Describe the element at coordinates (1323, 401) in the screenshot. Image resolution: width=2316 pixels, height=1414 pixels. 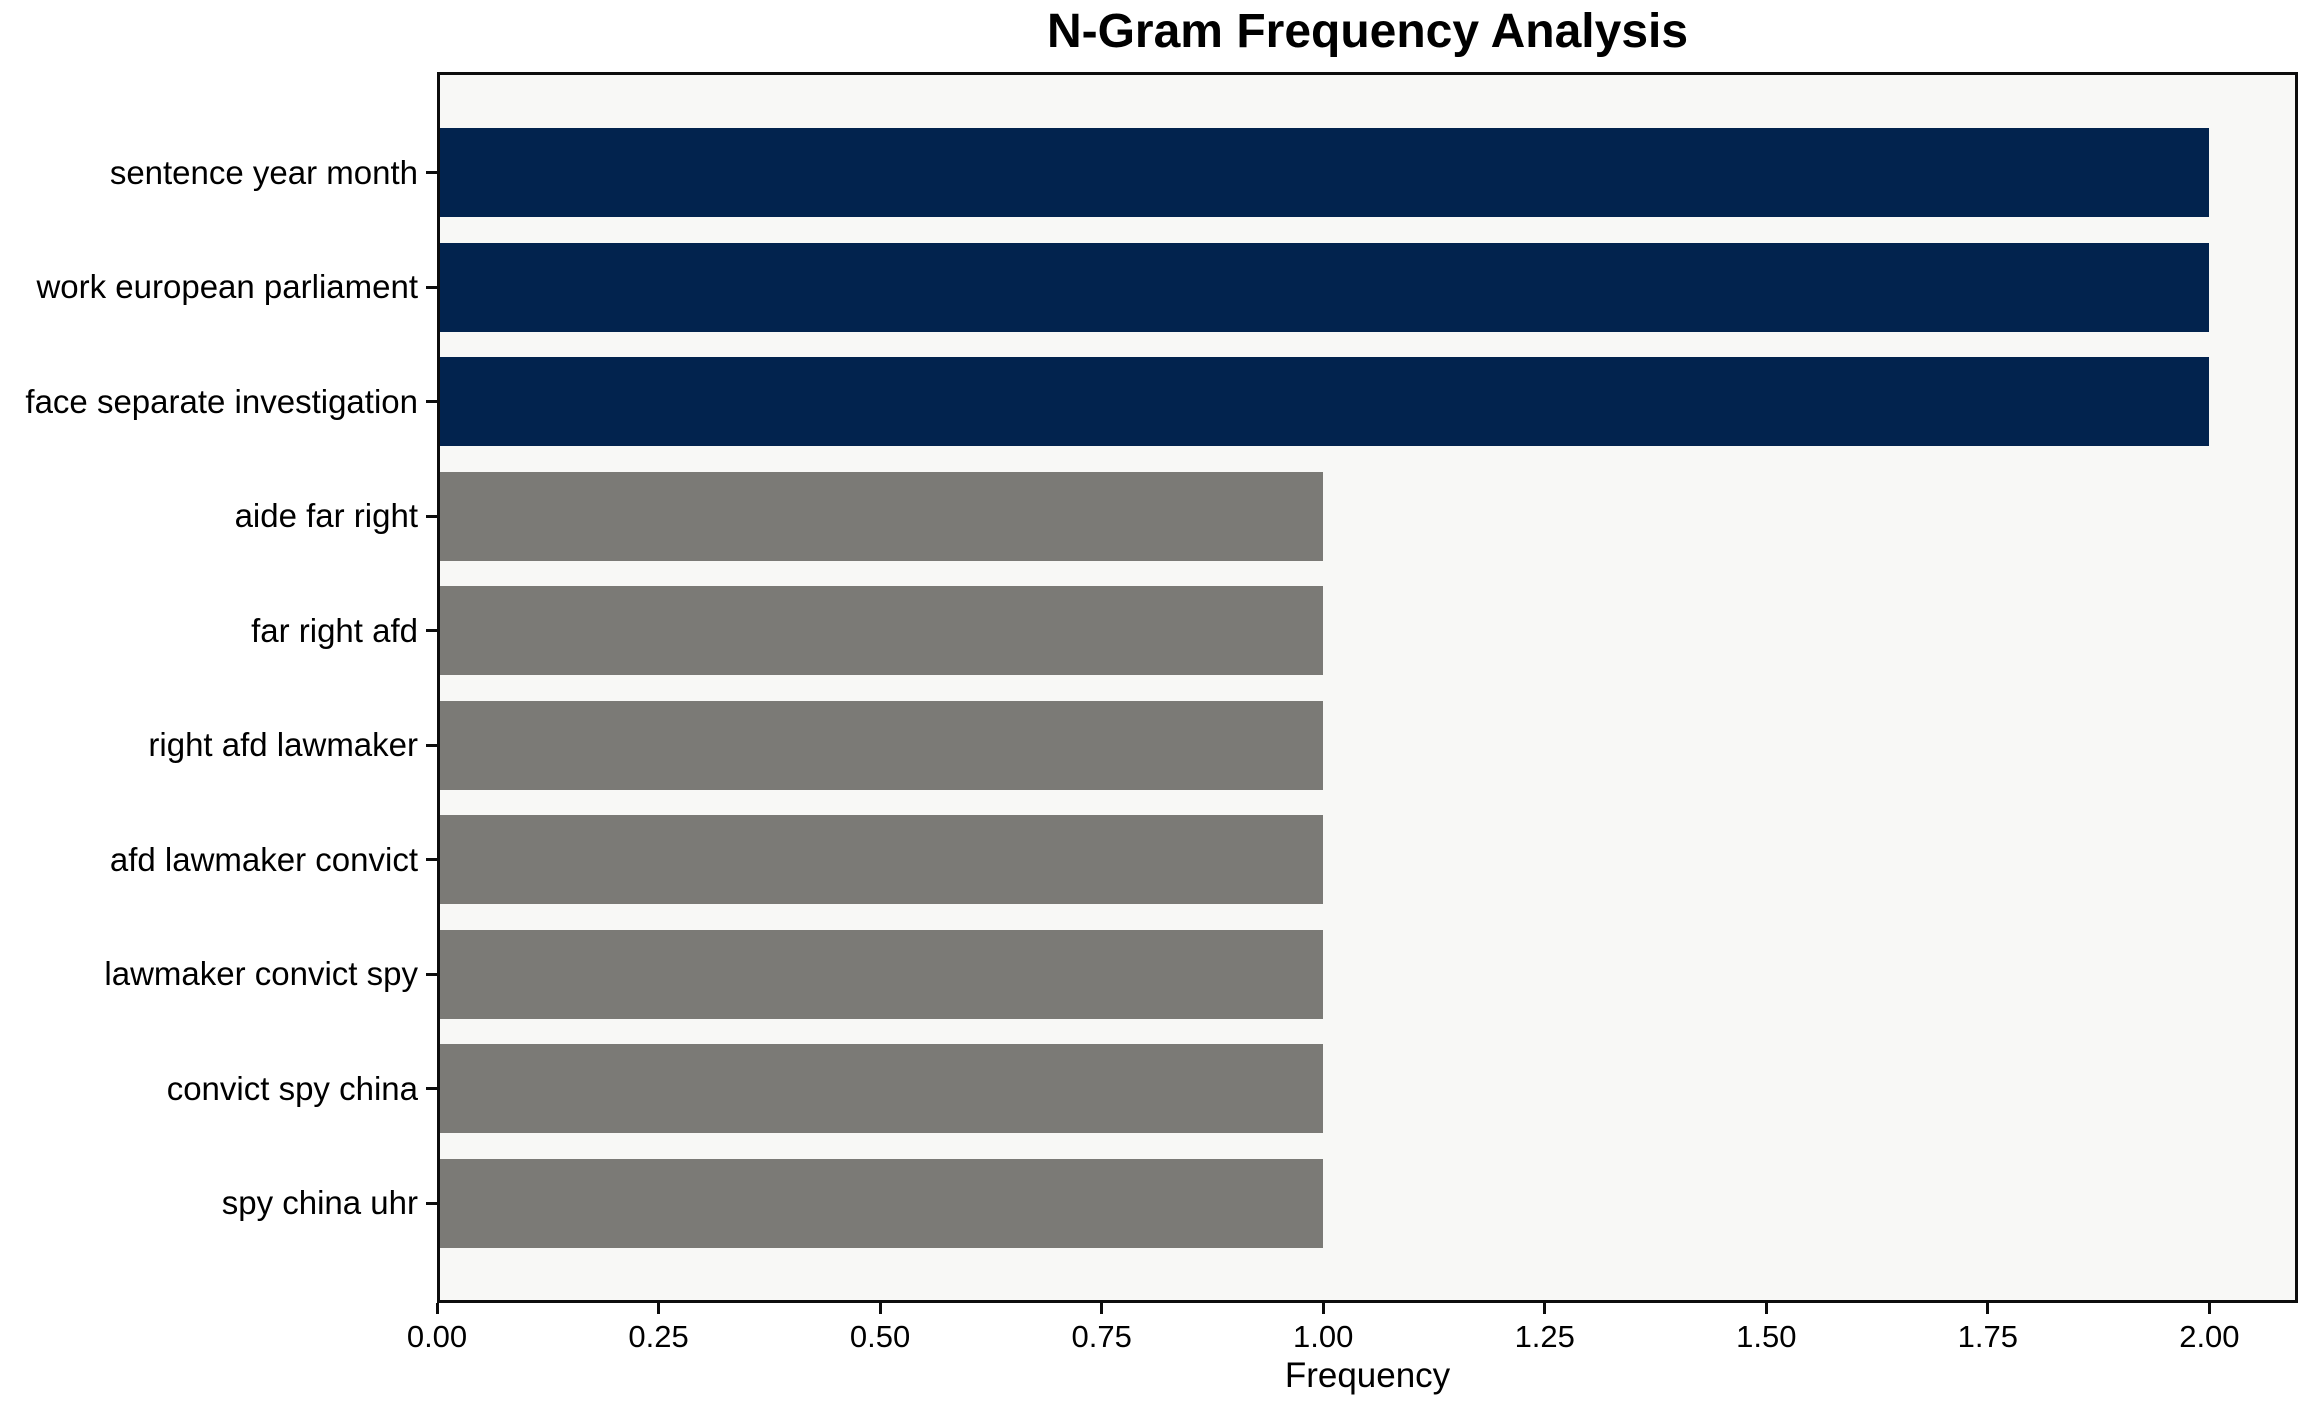
I see `bar-face-separate-investigation` at that location.